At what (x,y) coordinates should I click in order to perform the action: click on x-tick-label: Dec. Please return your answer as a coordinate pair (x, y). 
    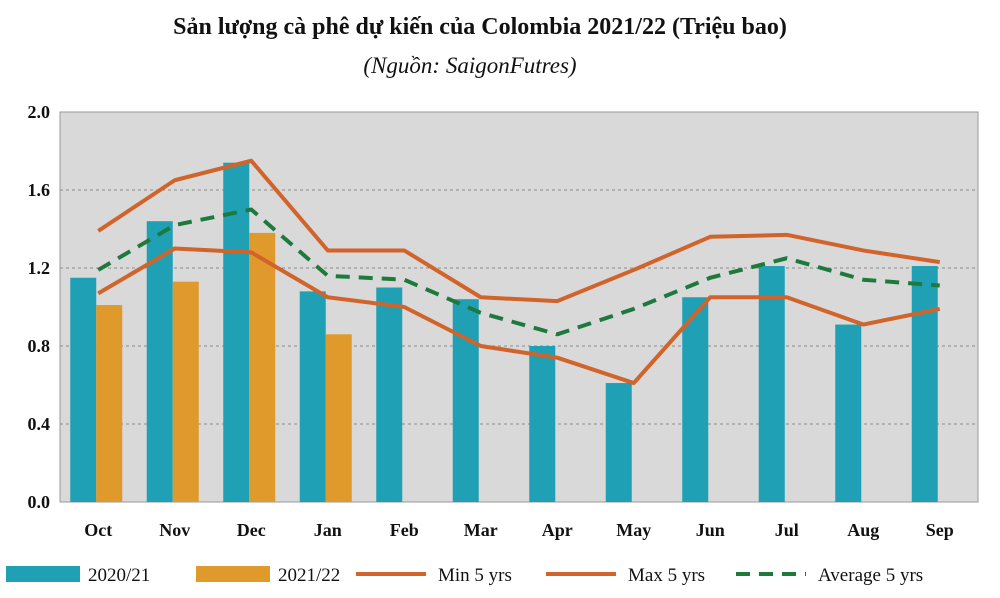
    Looking at the image, I should click on (251, 530).